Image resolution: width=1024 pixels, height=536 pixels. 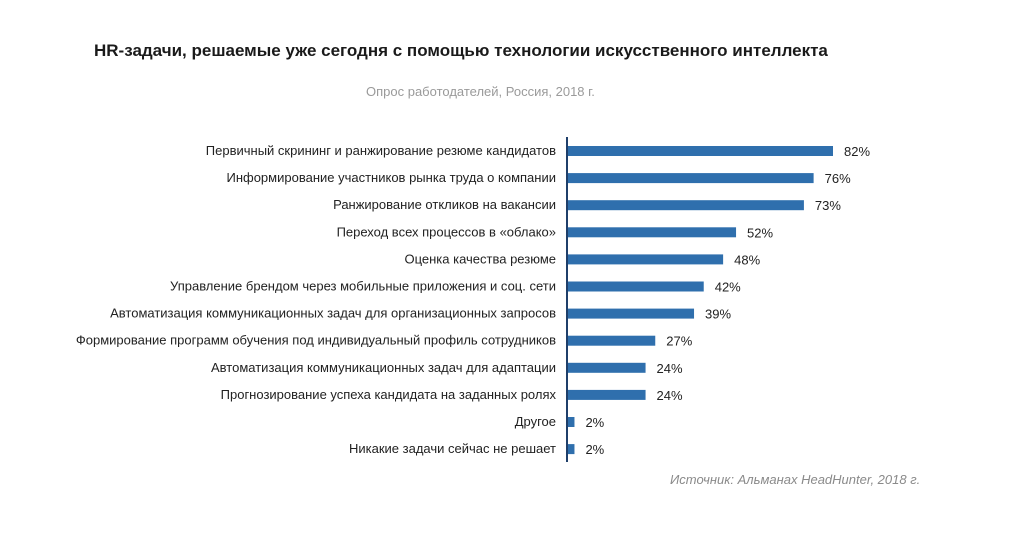 I want to click on chart-subtitle: Опрос работодателей, Россия, 2018 г., so click(x=480, y=91).